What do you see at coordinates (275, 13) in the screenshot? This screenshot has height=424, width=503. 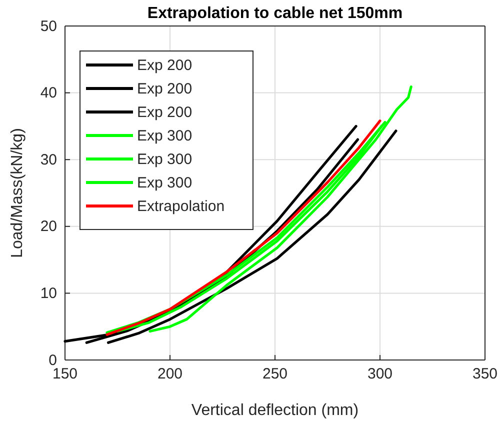 I see `chart-title: Extrapolation to cable net 150mm` at bounding box center [275, 13].